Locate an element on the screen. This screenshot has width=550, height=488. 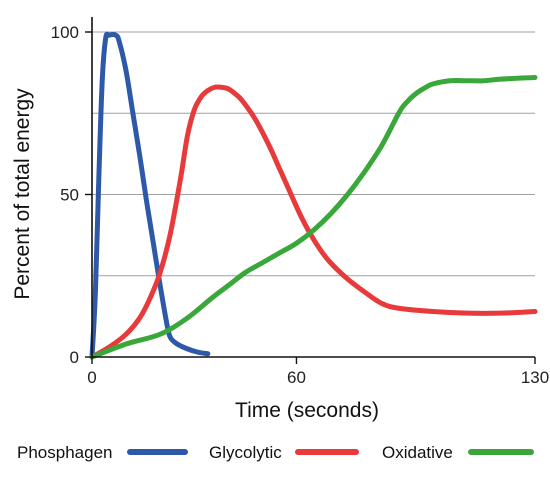
y-axis-title: Percent of total energy is located at coordinates (22, 194).